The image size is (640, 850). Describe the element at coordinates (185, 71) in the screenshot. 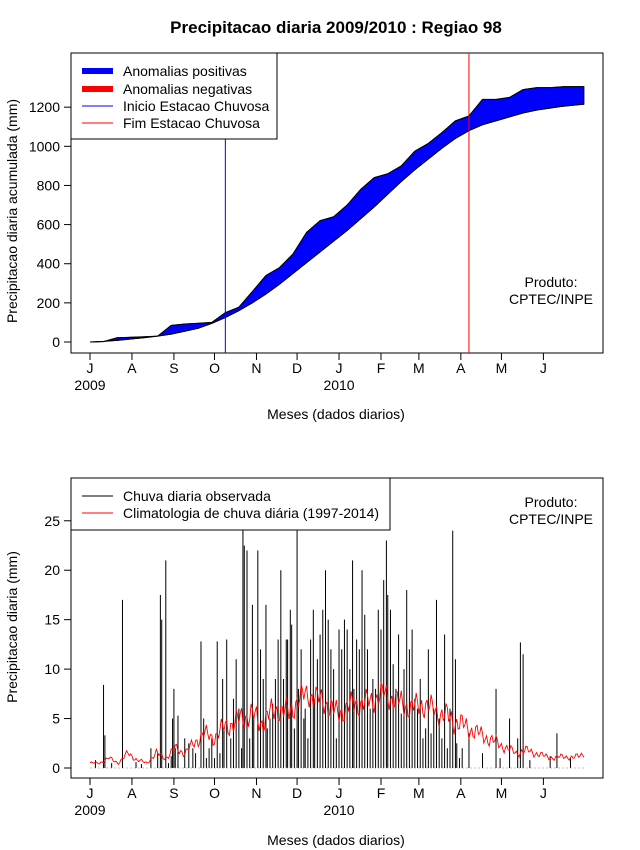

I see `legend-label-positive: Anomalias positivas` at that location.